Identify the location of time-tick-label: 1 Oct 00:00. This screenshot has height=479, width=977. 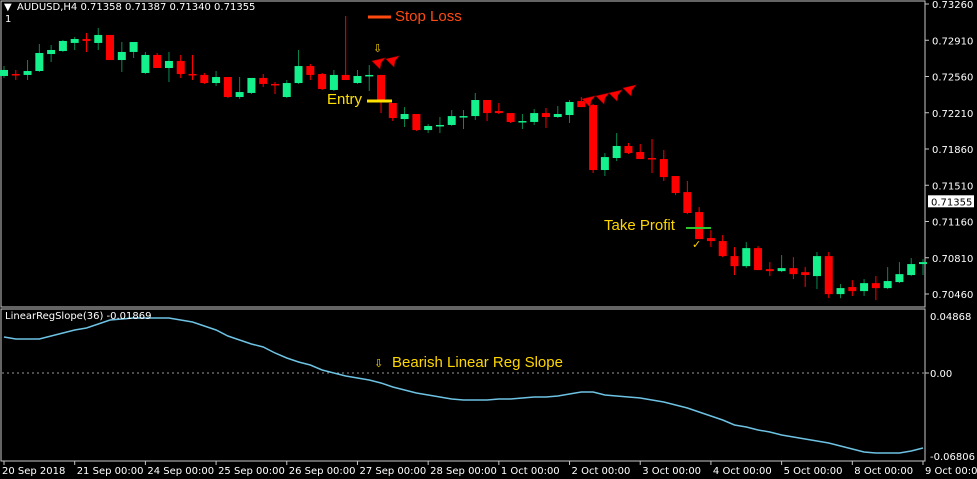
(530, 471).